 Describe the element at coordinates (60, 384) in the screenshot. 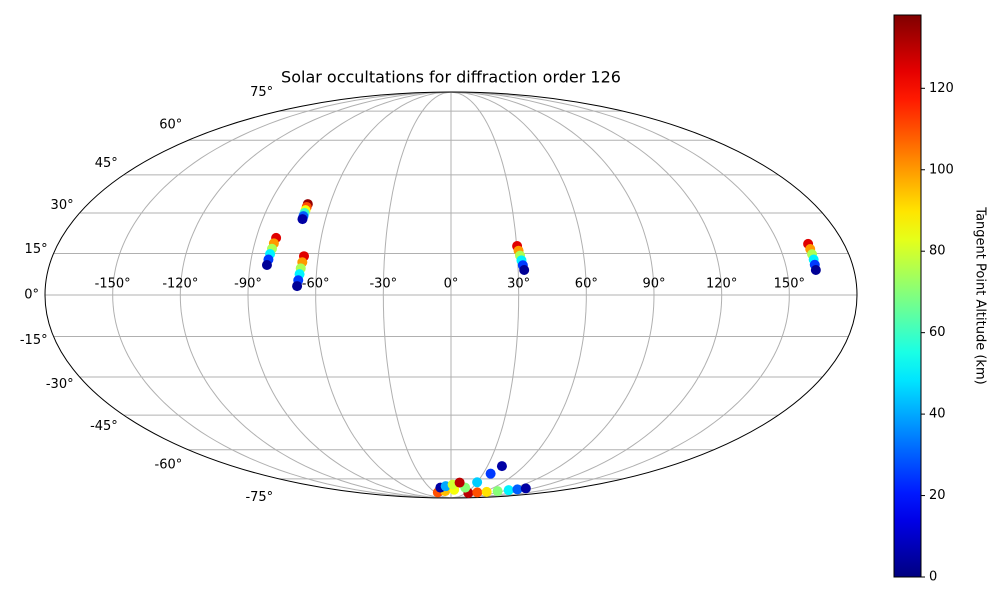

I see `y-tick-label: -30°` at that location.